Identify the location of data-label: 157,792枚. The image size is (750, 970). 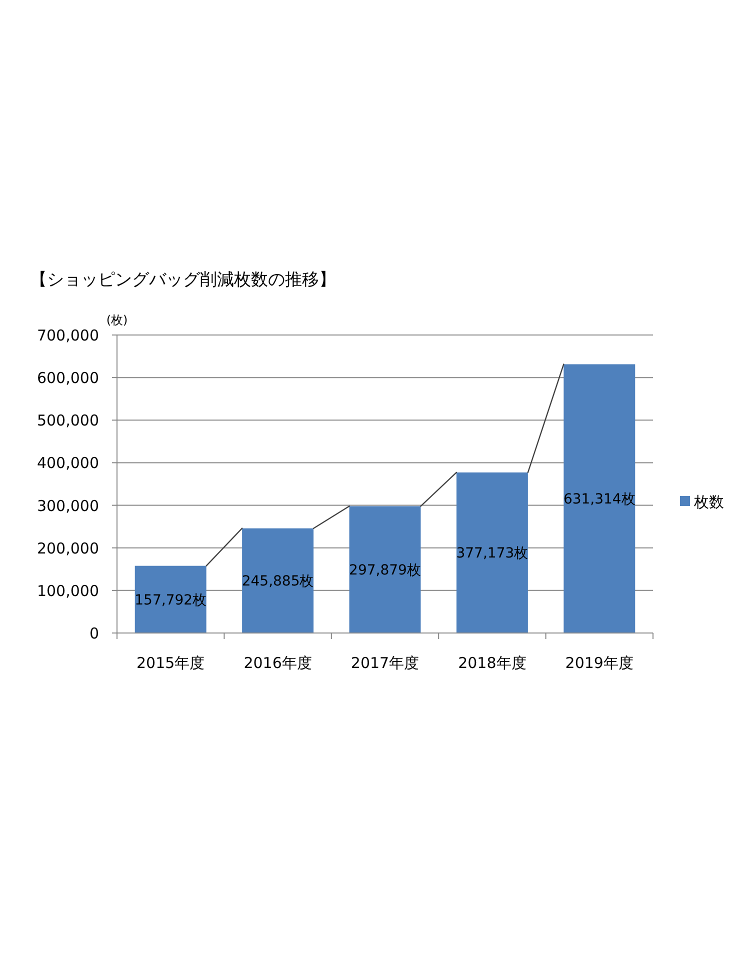
(170, 600).